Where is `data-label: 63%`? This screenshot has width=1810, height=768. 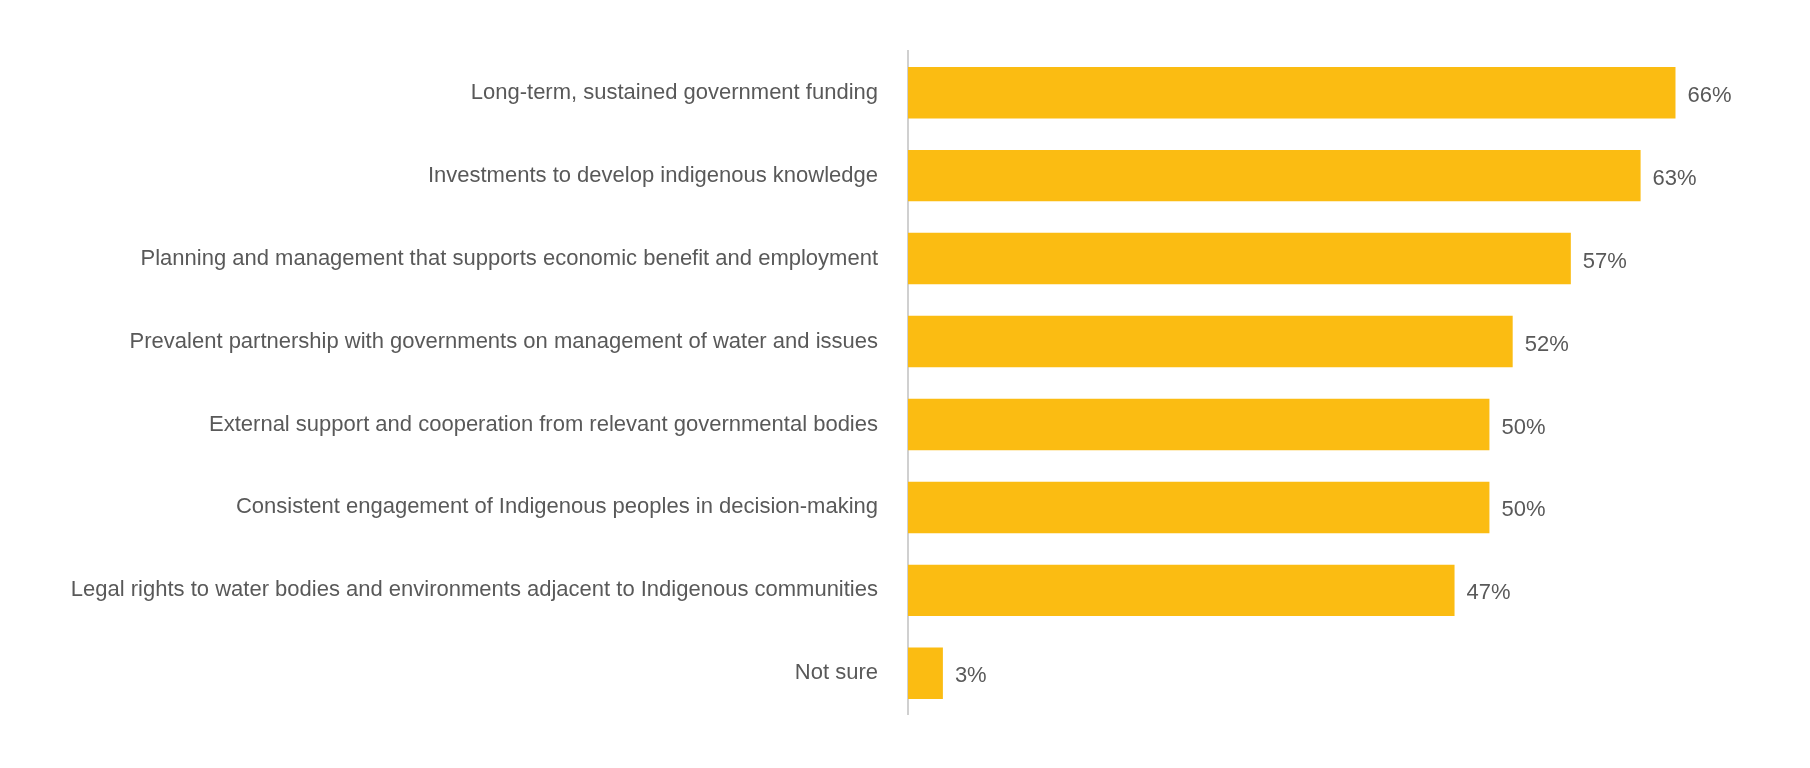 data-label: 63% is located at coordinates (1674, 177).